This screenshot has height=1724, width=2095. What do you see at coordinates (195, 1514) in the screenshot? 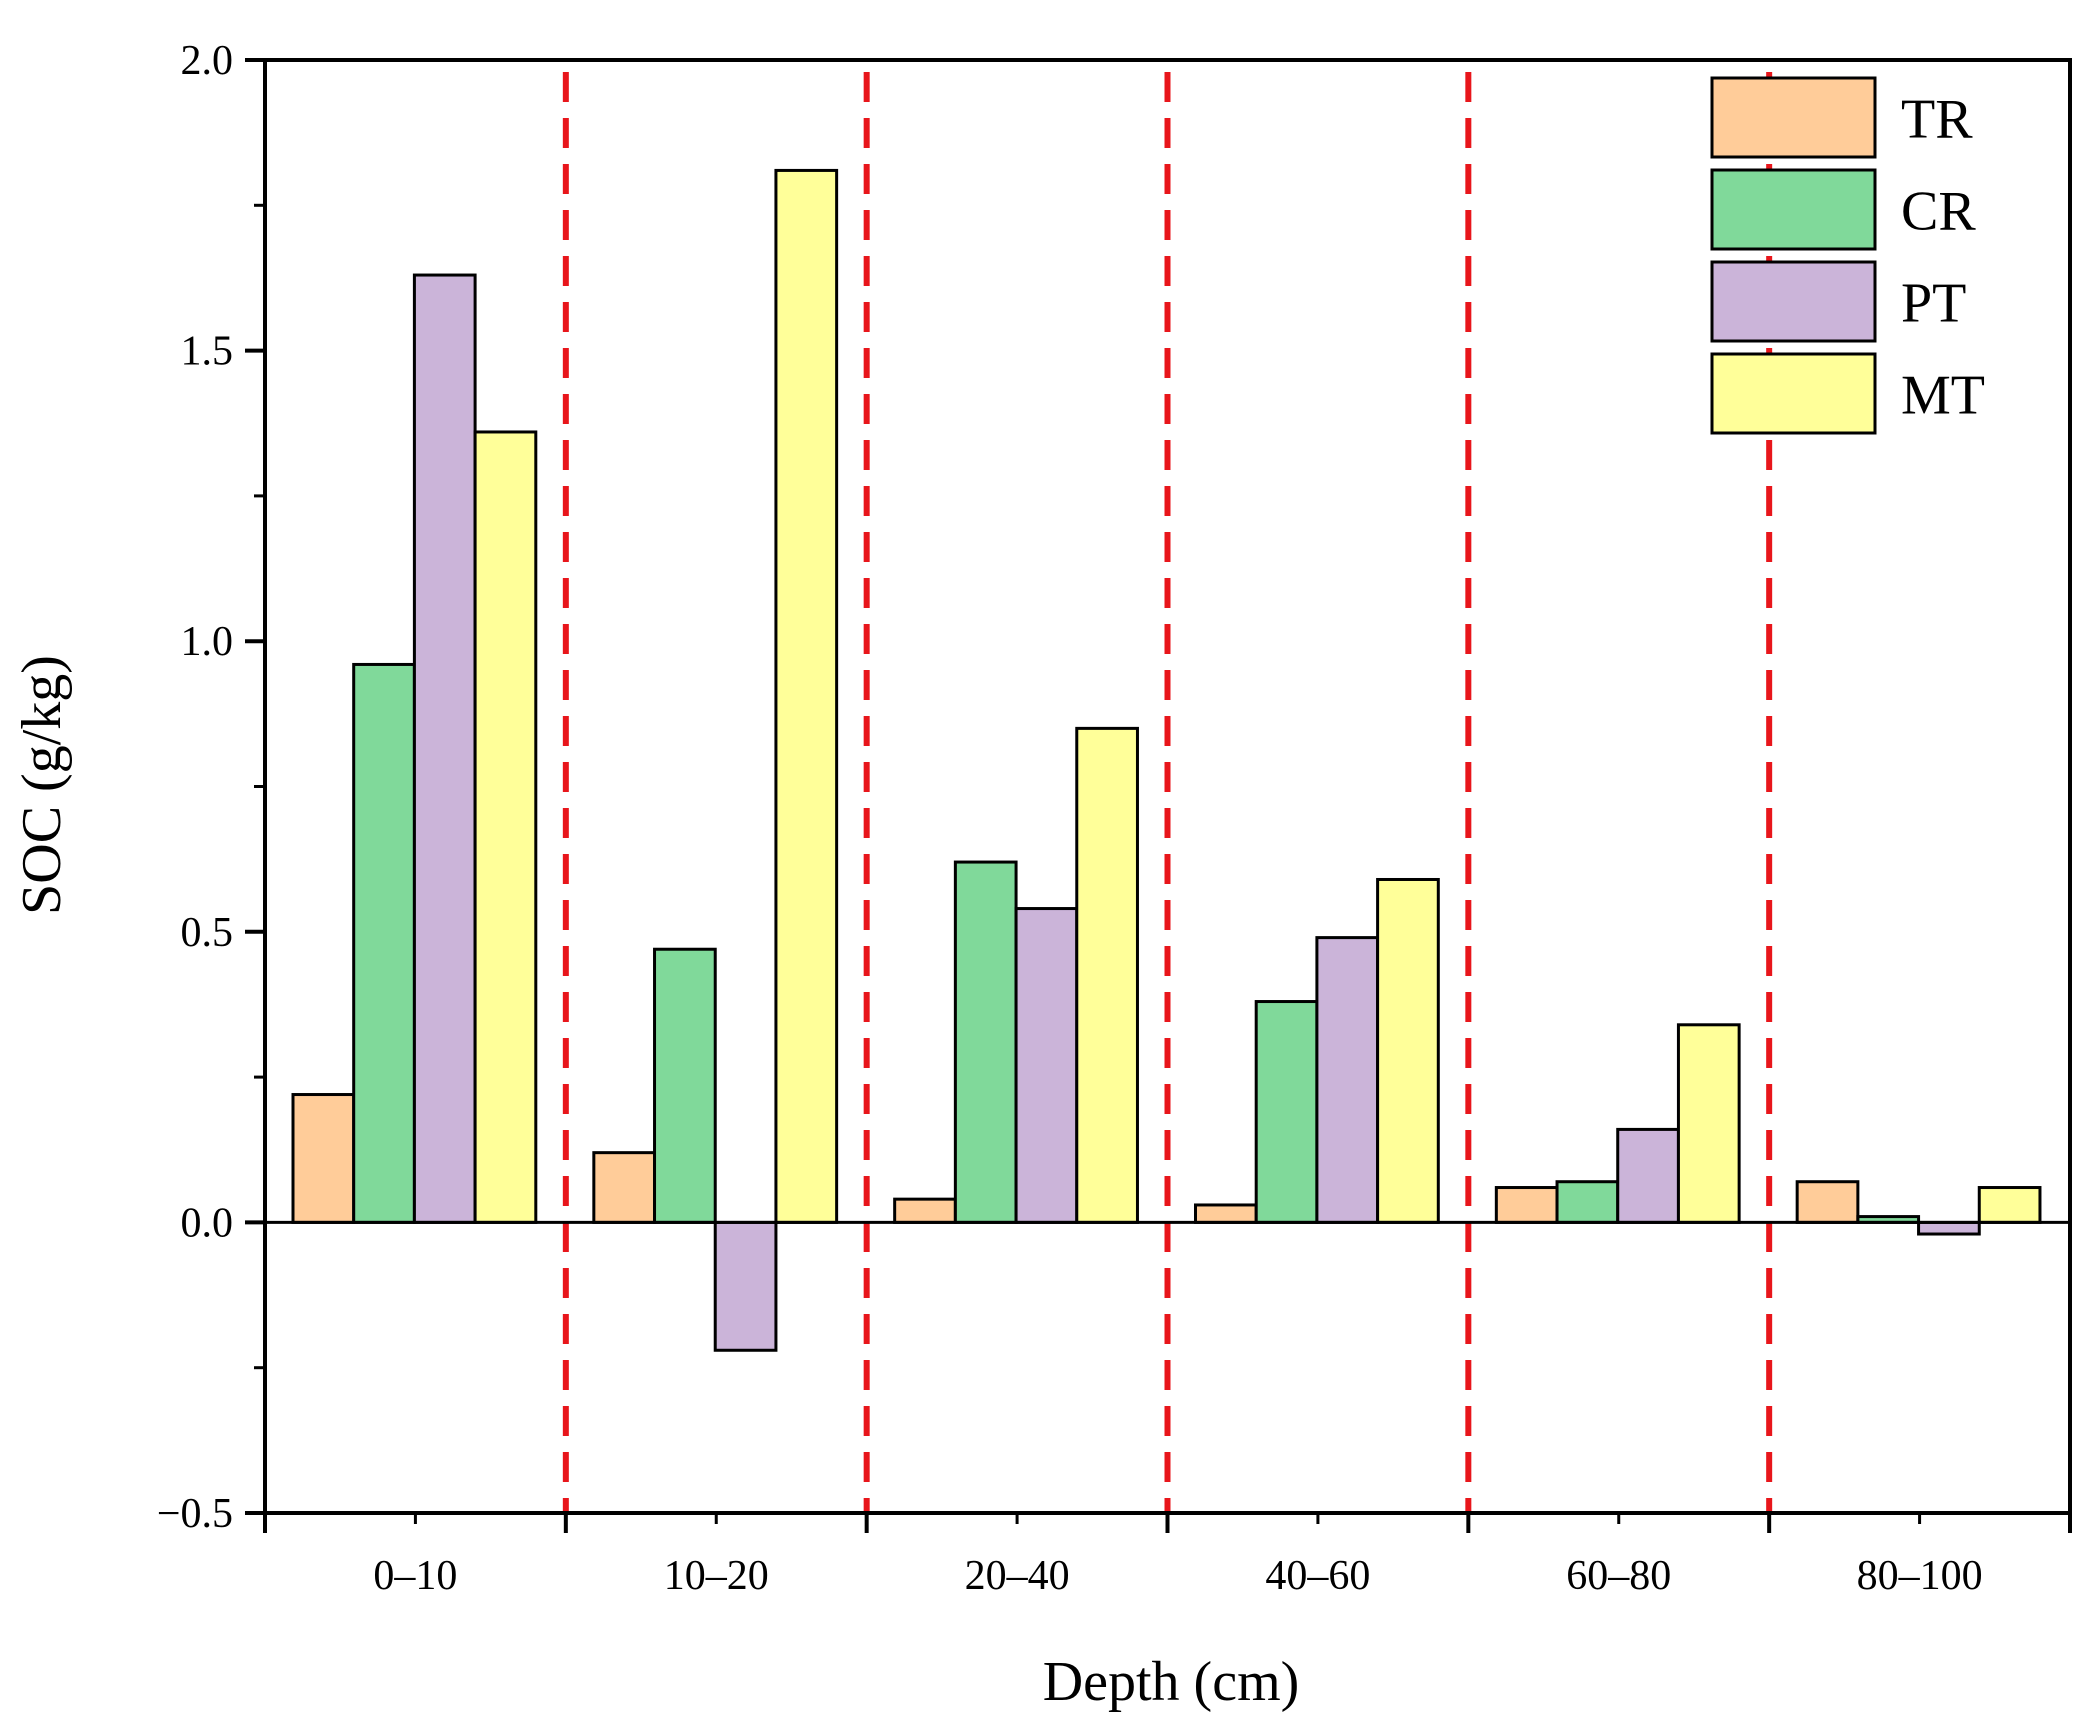
I see `y-tick-label: −0.5` at bounding box center [195, 1514].